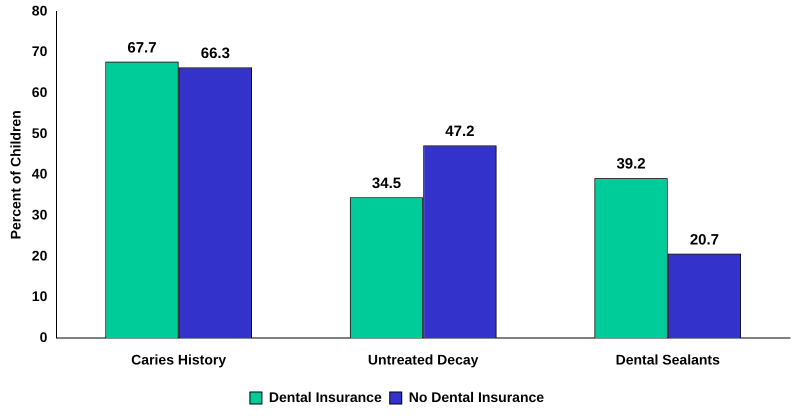 This screenshot has width=800, height=419. Describe the element at coordinates (40, 132) in the screenshot. I see `y-tick-label: 50` at that location.